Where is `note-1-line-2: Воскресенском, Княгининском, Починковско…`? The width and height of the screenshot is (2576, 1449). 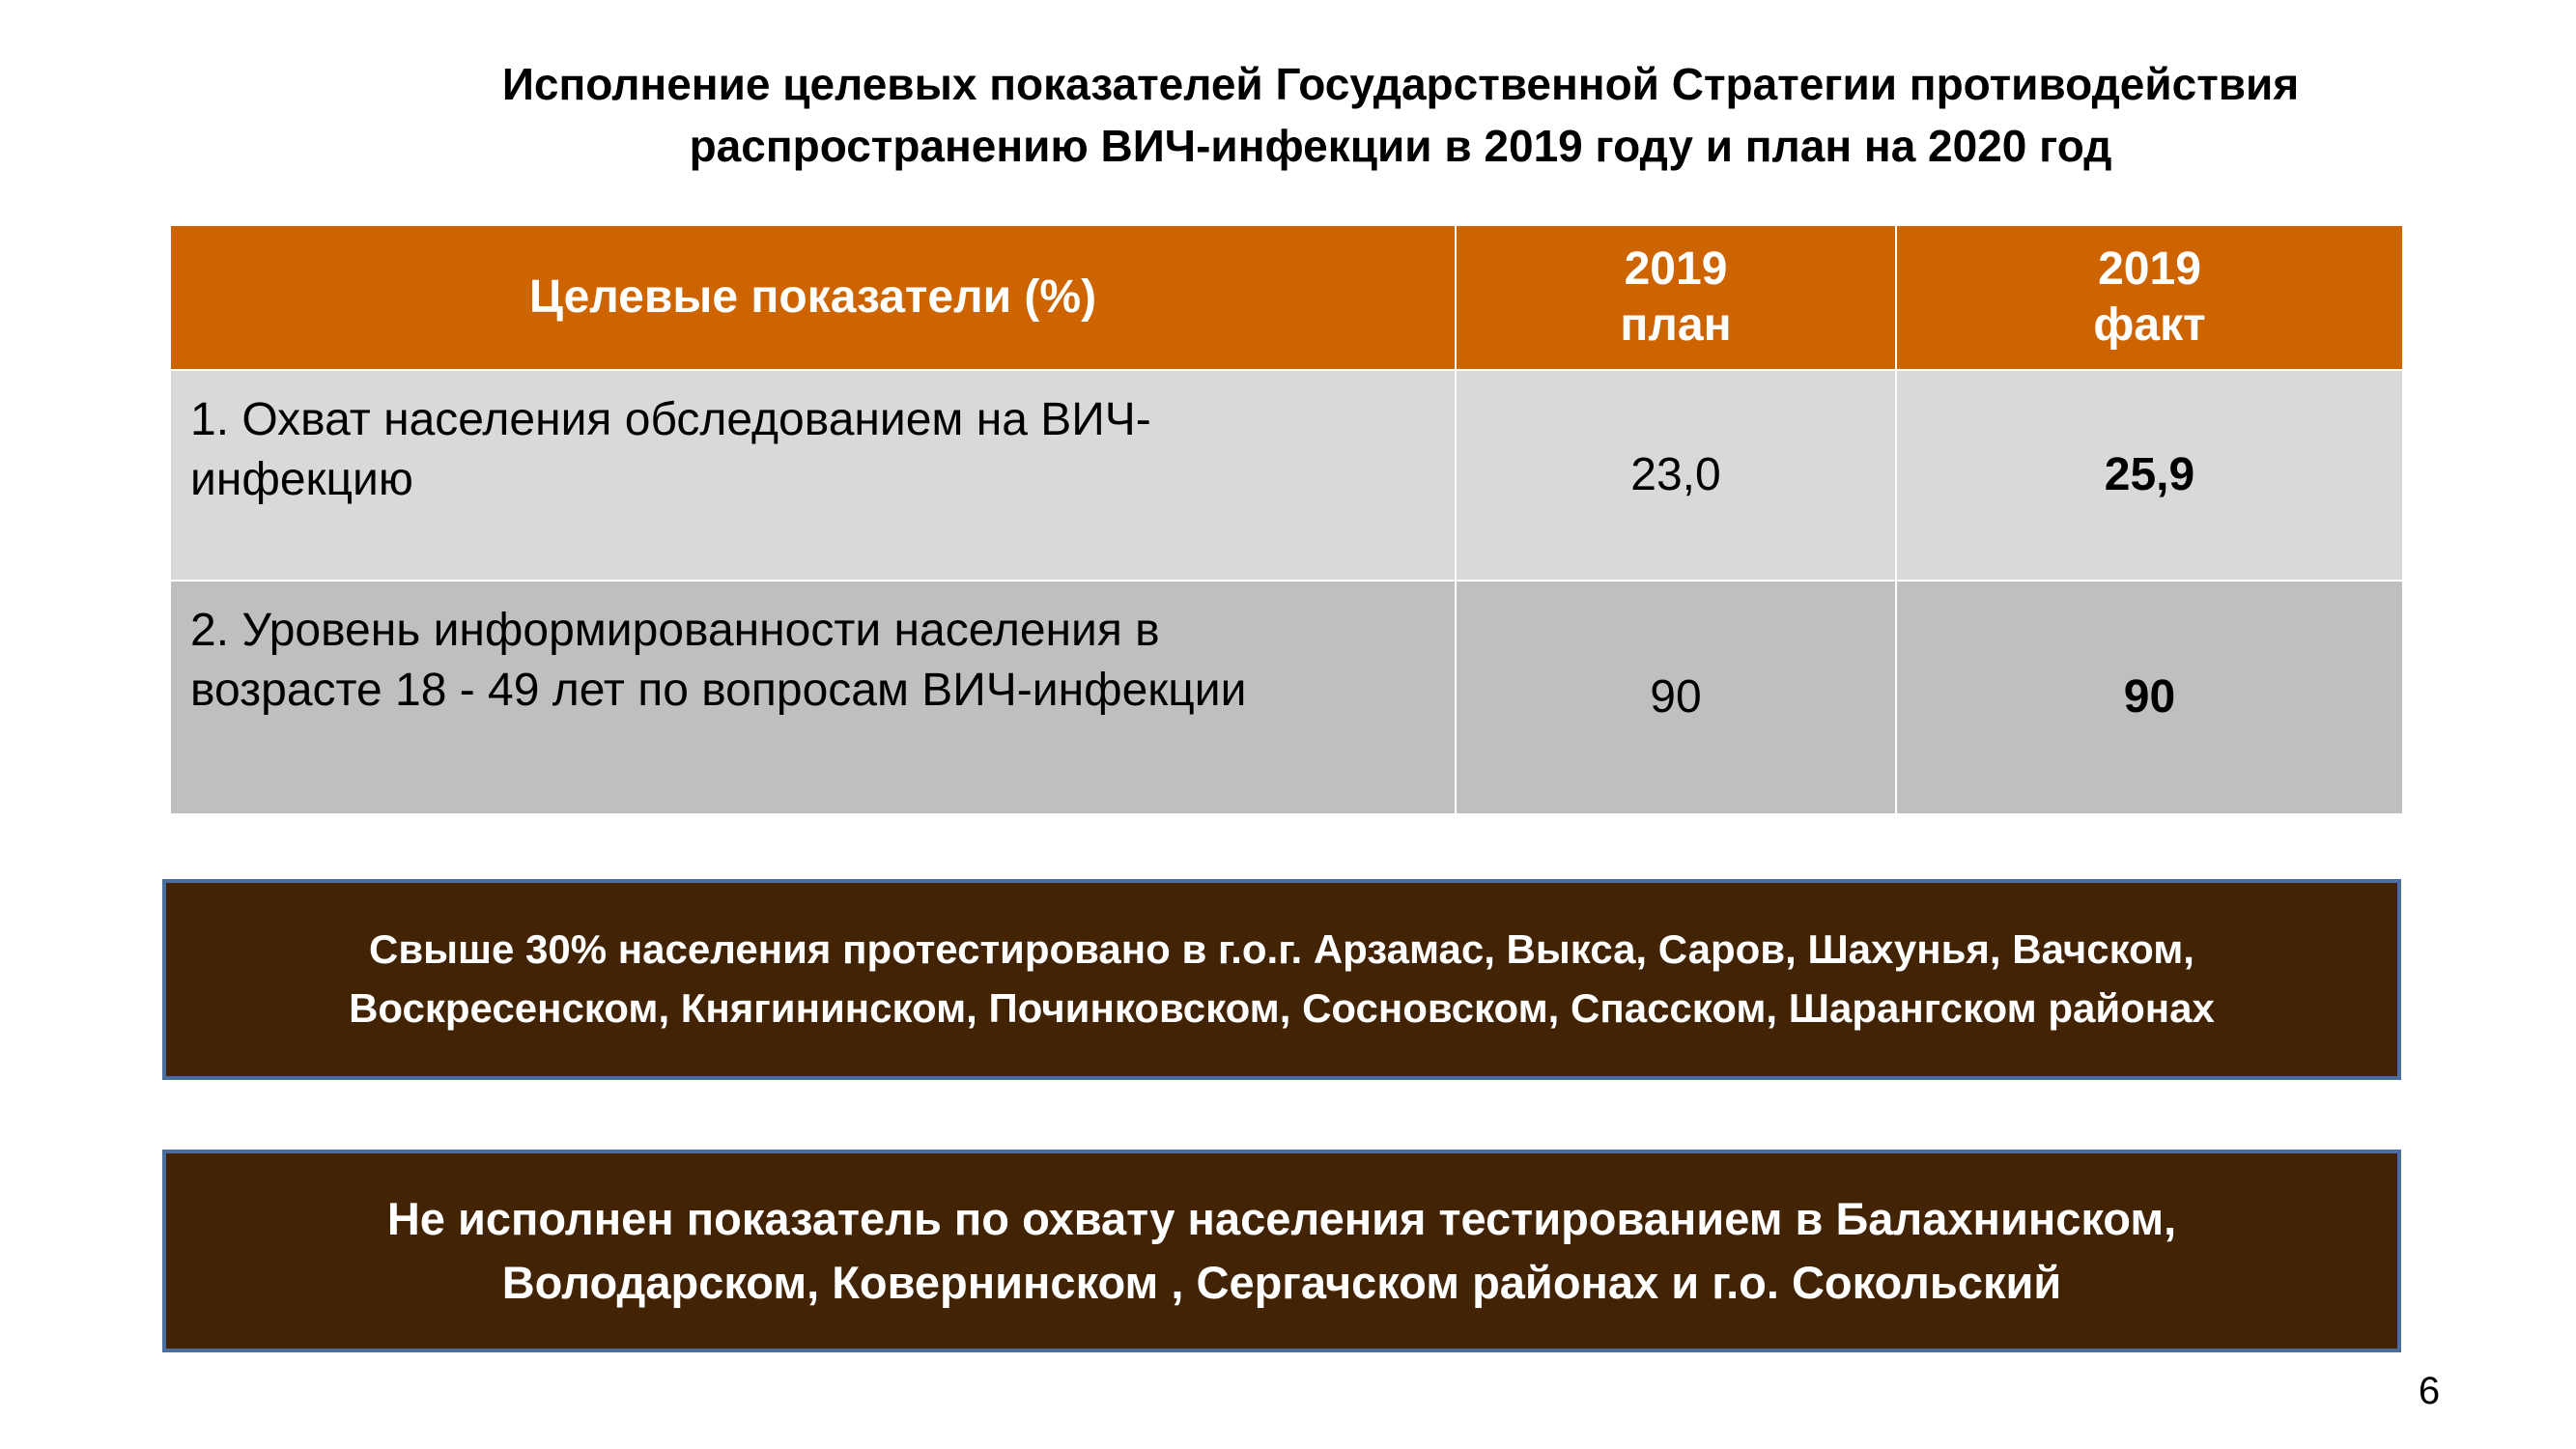 note-1-line-2: Воскресенском, Княгининском, Починковско… is located at coordinates (1282, 1008).